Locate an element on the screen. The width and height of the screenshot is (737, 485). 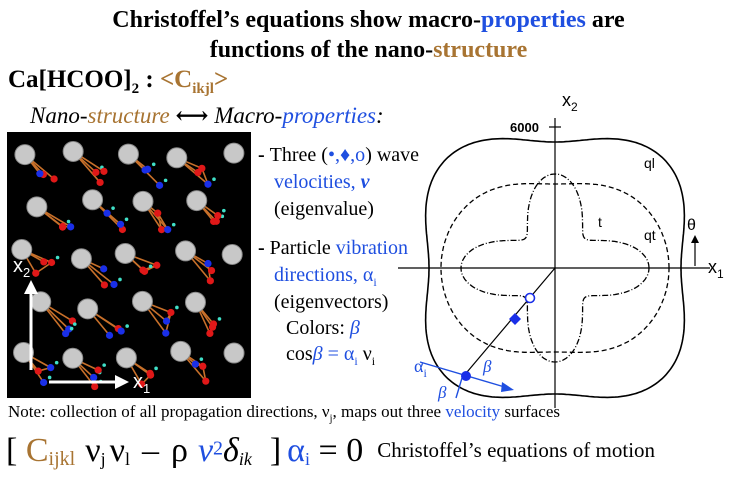
crystal-x1-label: x1 is located at coordinates (141, 383).